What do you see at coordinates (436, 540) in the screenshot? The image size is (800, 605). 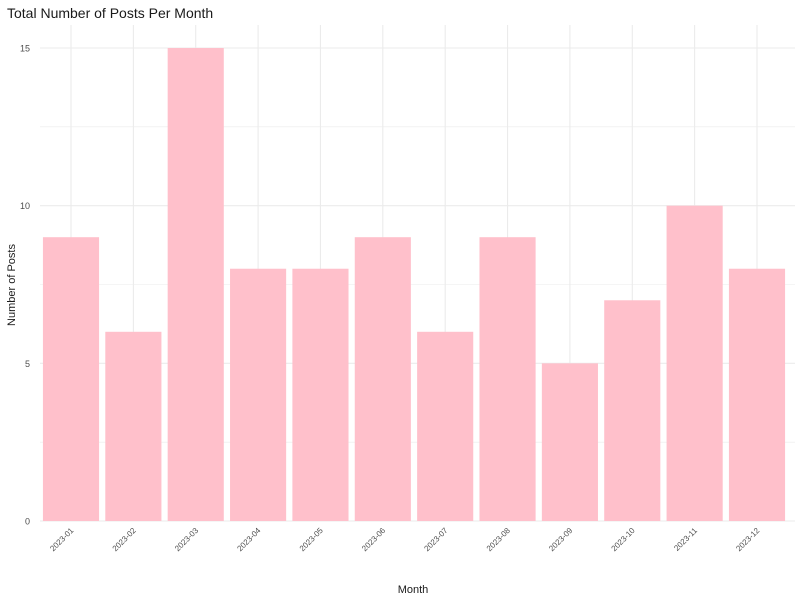 I see `x-tick-label: 2023-07` at bounding box center [436, 540].